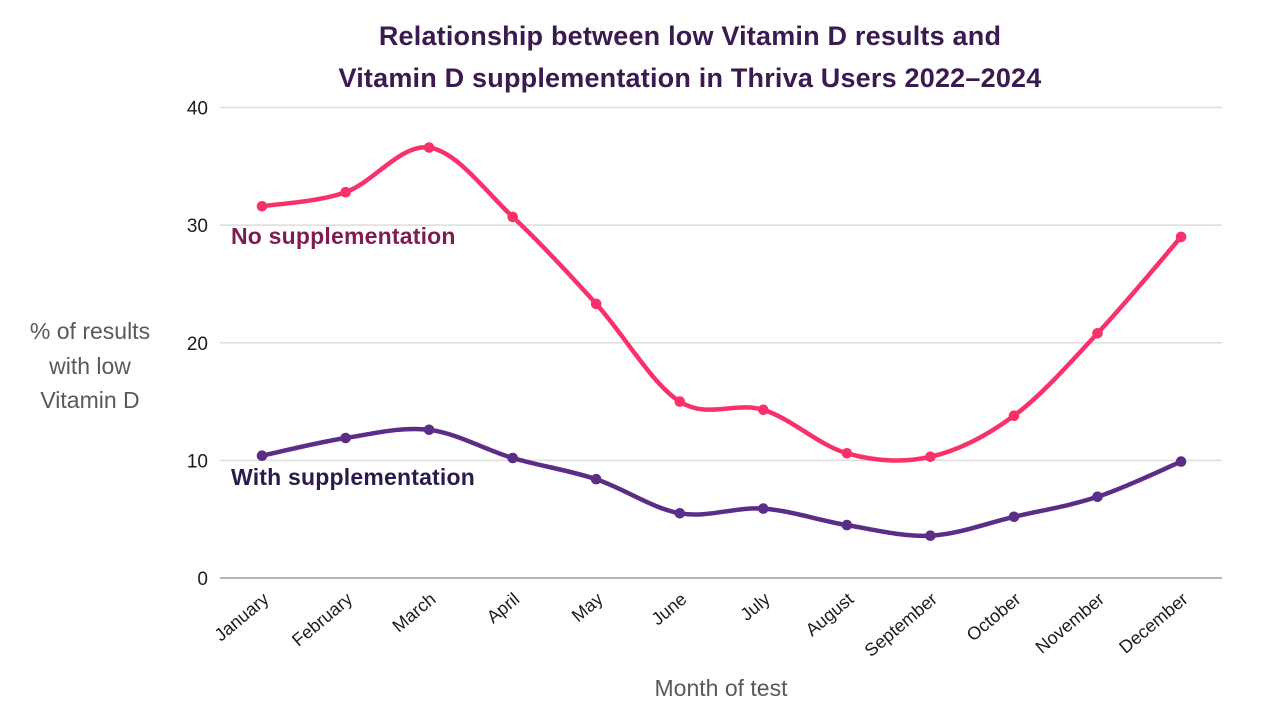  Describe the element at coordinates (596, 479) in the screenshot. I see `point-with-supplementation-may` at that location.